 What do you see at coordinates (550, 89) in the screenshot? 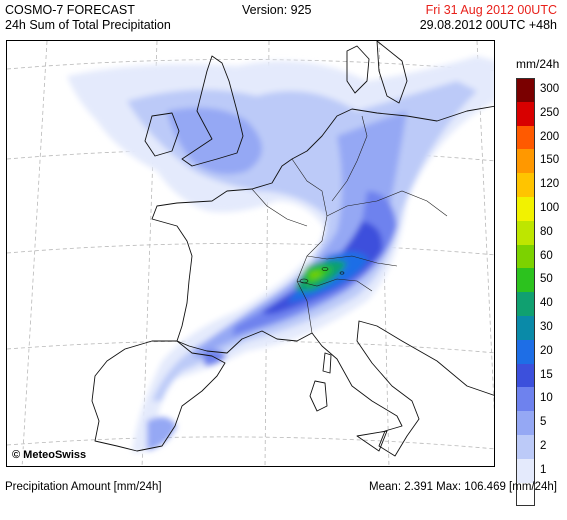
I see `legend-label: 300` at bounding box center [550, 89].